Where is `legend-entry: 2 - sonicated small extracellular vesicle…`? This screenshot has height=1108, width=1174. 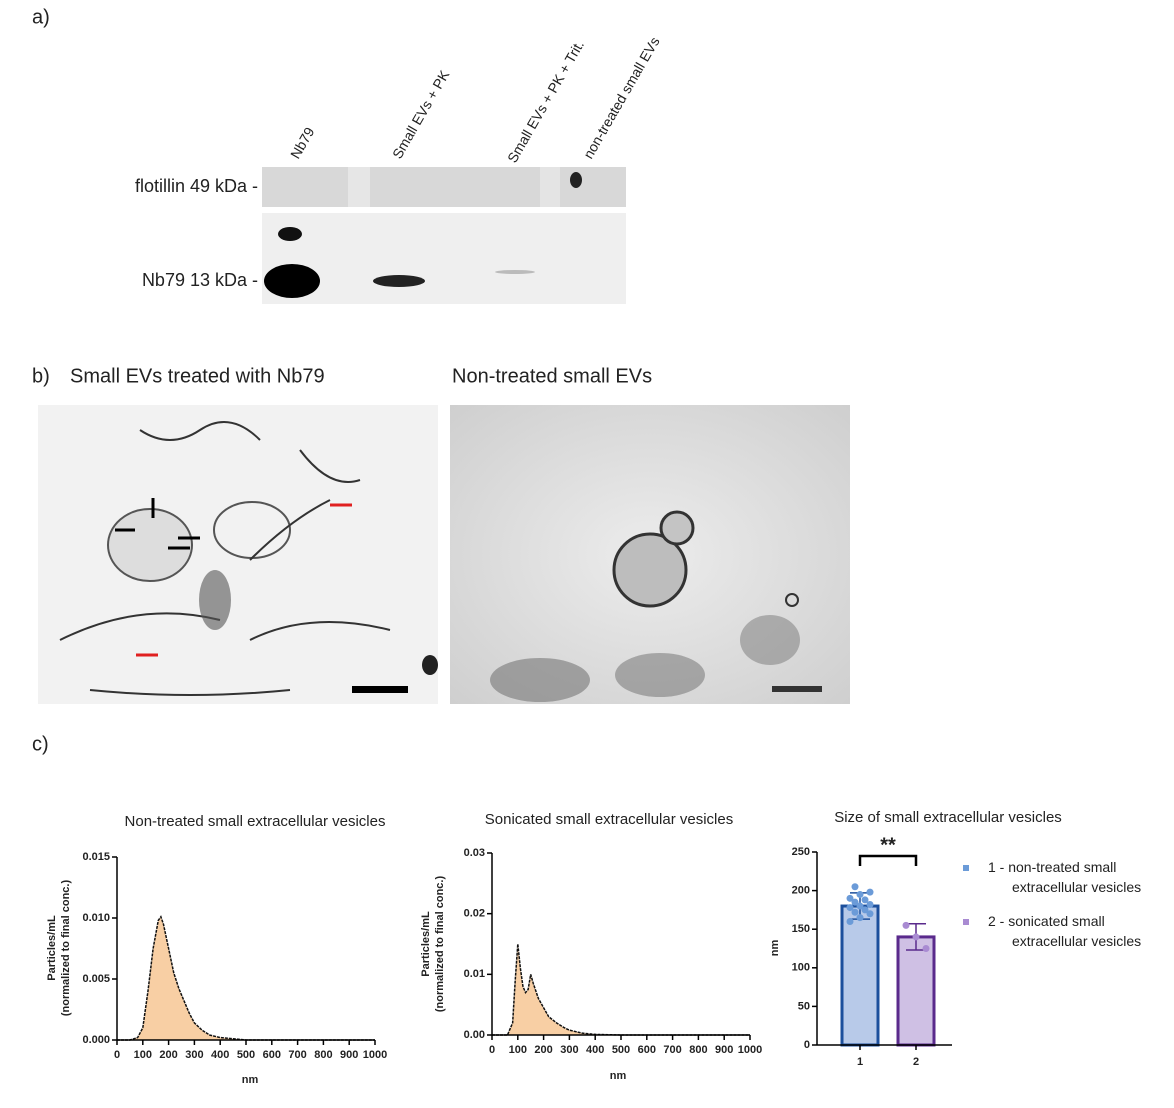
legend-entry: 2 - sonicated small extracellular vesicle… is located at coordinates (1064, 931).